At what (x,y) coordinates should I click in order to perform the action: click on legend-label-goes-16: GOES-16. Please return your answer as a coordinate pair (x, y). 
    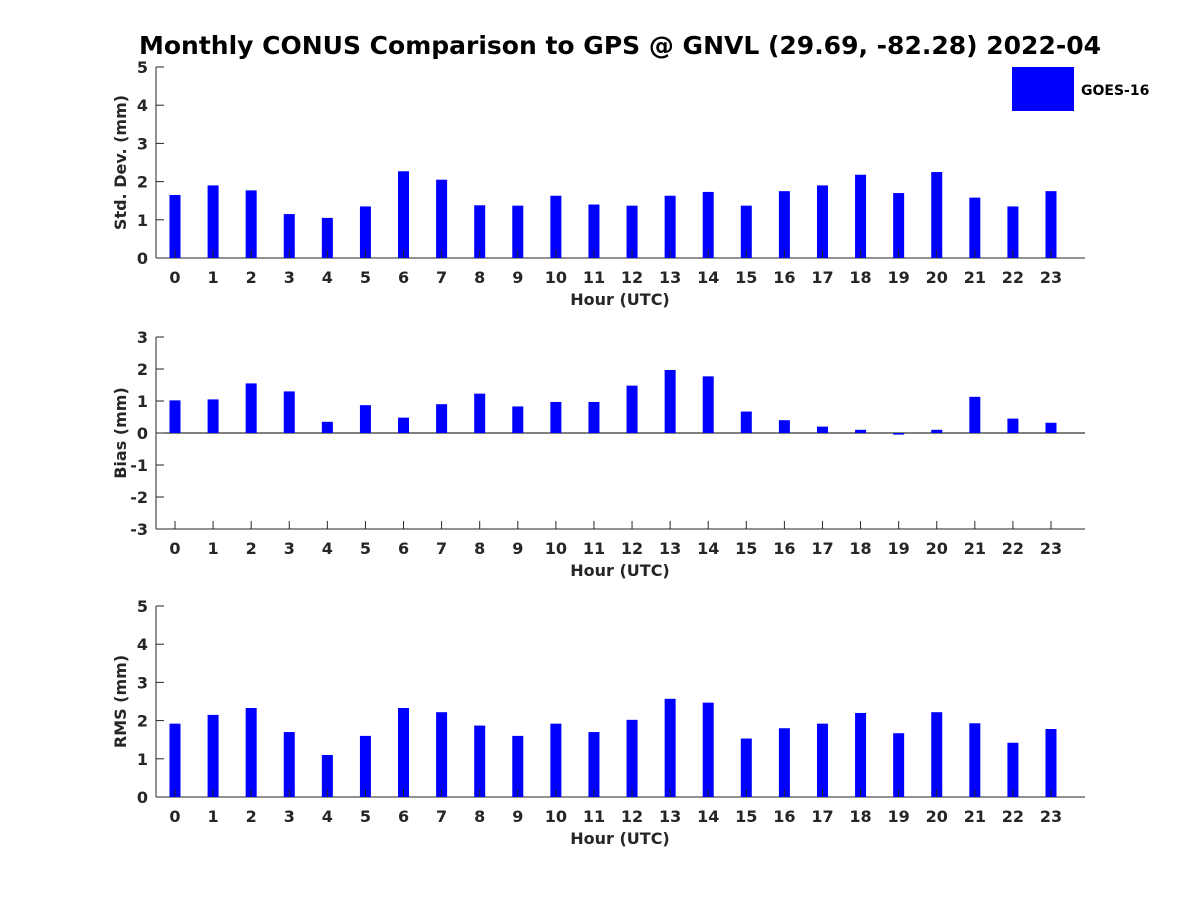
    Looking at the image, I should click on (1115, 91).